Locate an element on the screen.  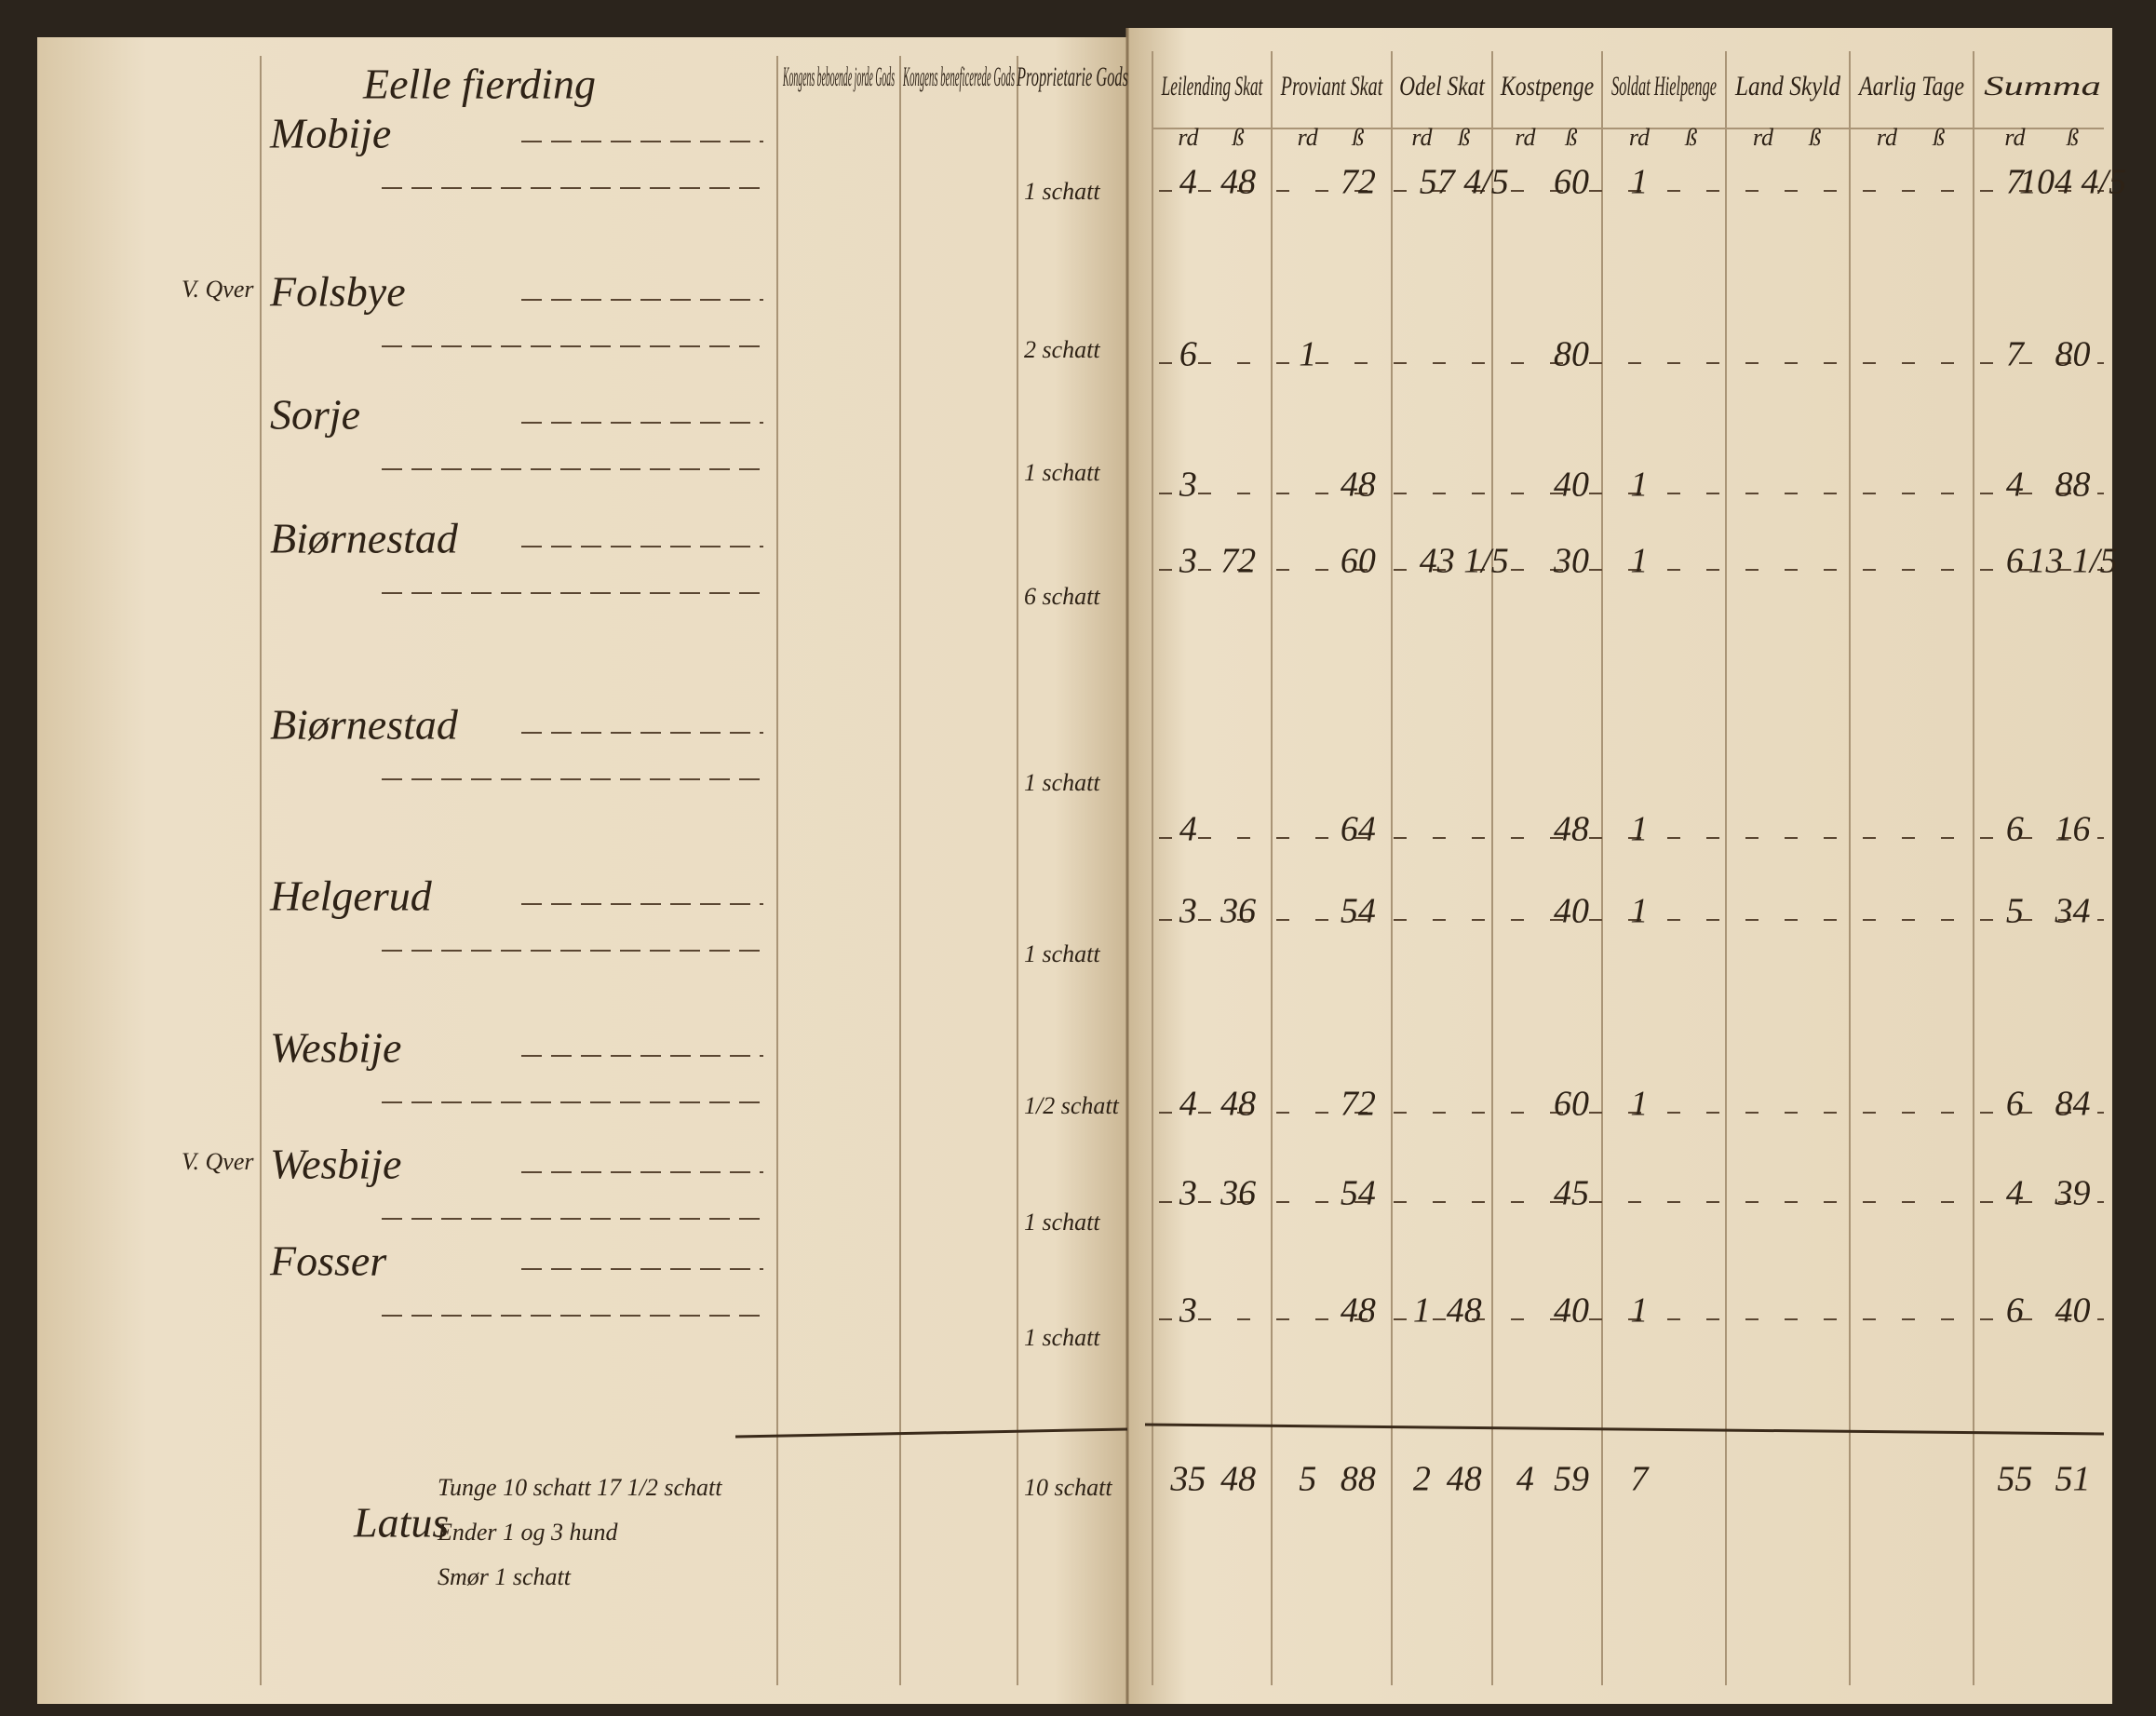
column-header: Leilending Skat is located at coordinates (1212, 86).